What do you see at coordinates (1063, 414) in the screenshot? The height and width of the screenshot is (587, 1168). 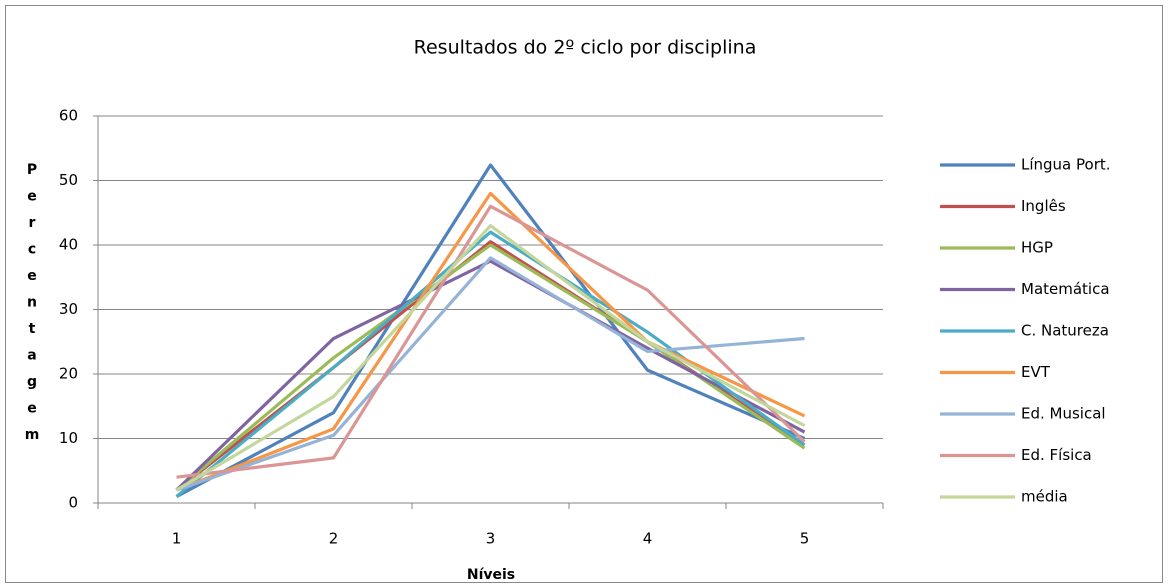 I see `legend-label: Ed. Musical` at bounding box center [1063, 414].